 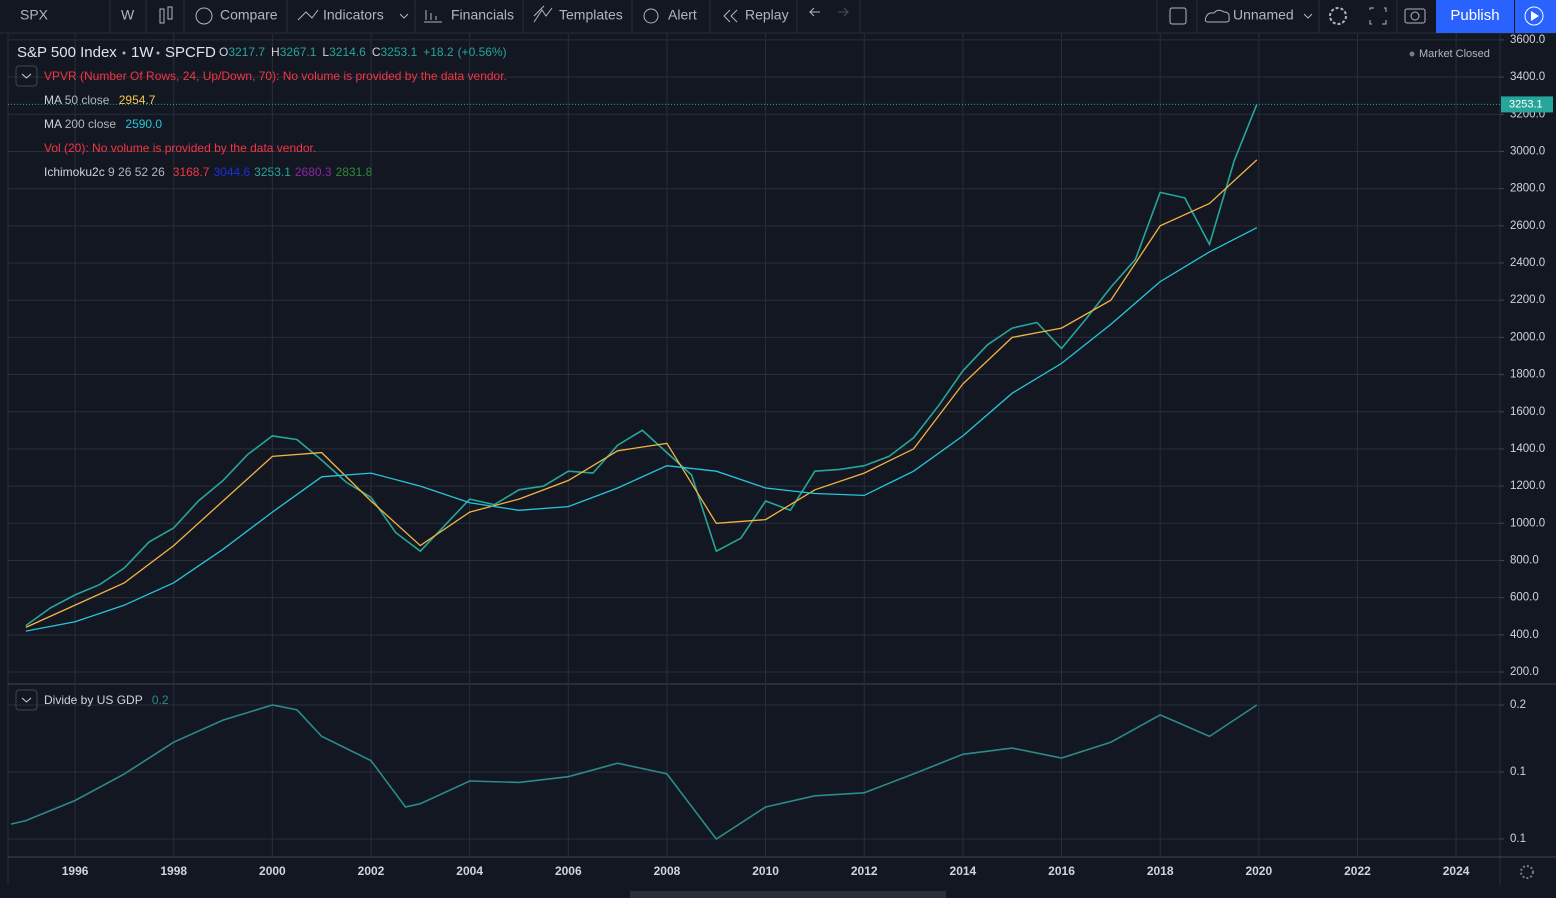 I want to click on layout-button, so click(x=1178, y=16).